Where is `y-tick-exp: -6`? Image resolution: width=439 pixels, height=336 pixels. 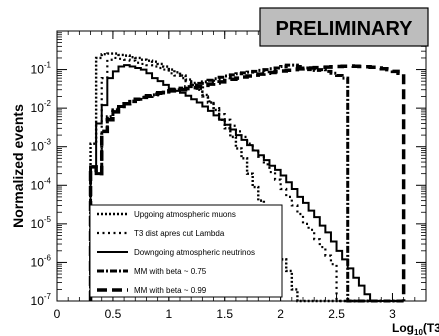
y-tick-exp: -6 is located at coordinates (48, 257).